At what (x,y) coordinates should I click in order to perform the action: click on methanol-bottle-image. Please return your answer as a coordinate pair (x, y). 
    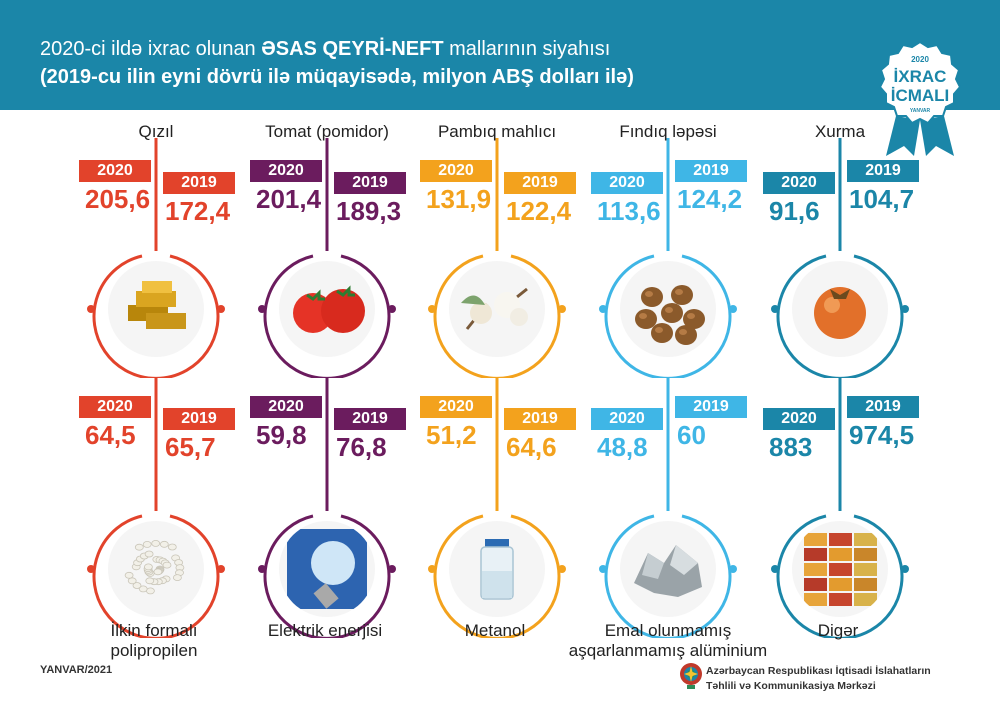
    Looking at the image, I should click on (497, 569).